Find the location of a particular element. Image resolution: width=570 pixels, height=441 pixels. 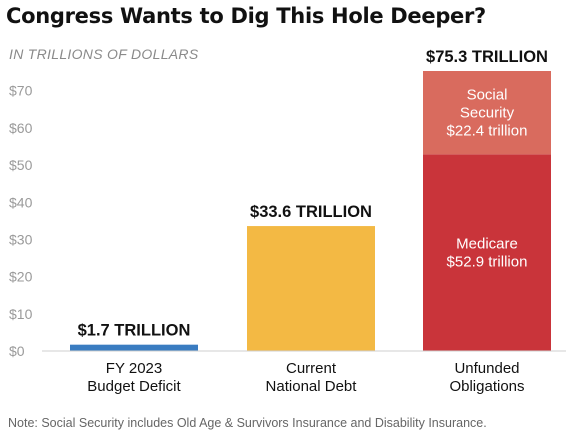

segment-label: Social is located at coordinates (487, 95).